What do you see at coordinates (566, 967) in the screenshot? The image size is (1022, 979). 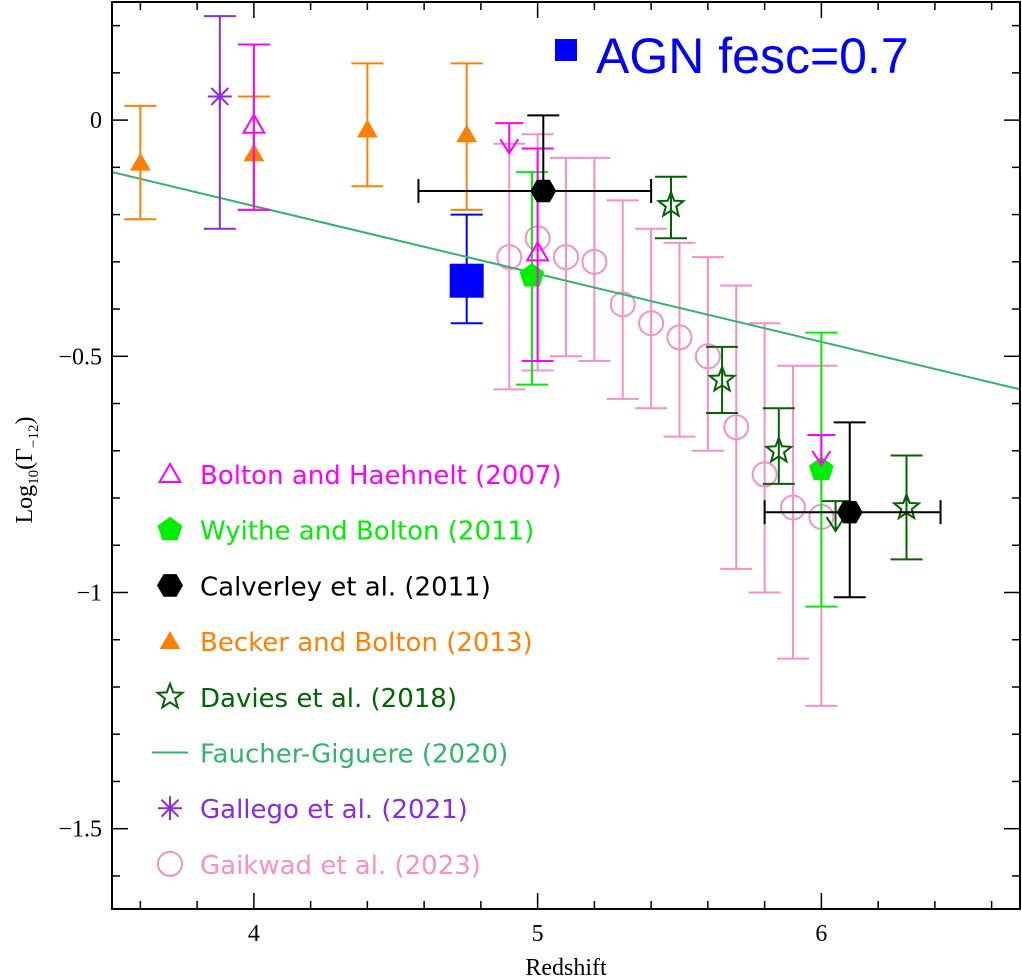 I see `x-axis-title: Redshift` at bounding box center [566, 967].